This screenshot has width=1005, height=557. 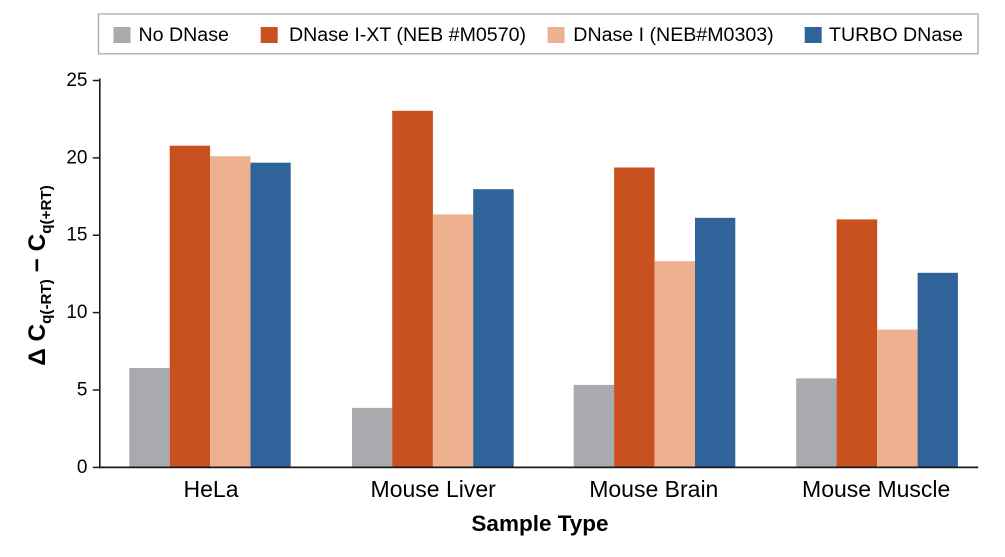 What do you see at coordinates (407, 35) in the screenshot?
I see `svg-text: DNase I-XT (NEB #M0570)` at bounding box center [407, 35].